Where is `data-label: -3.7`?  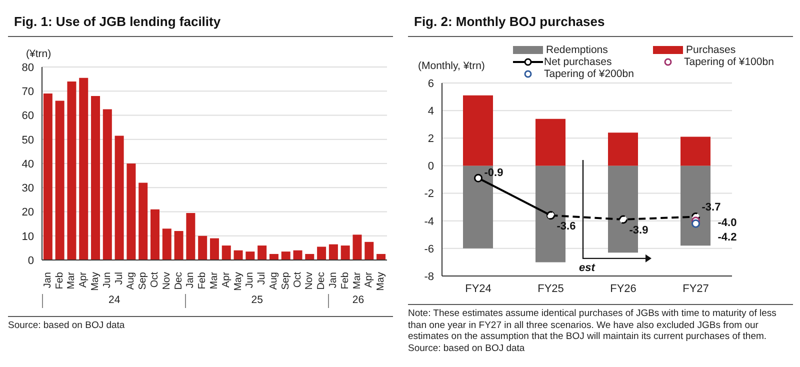
data-label: -3.7 is located at coordinates (711, 208).